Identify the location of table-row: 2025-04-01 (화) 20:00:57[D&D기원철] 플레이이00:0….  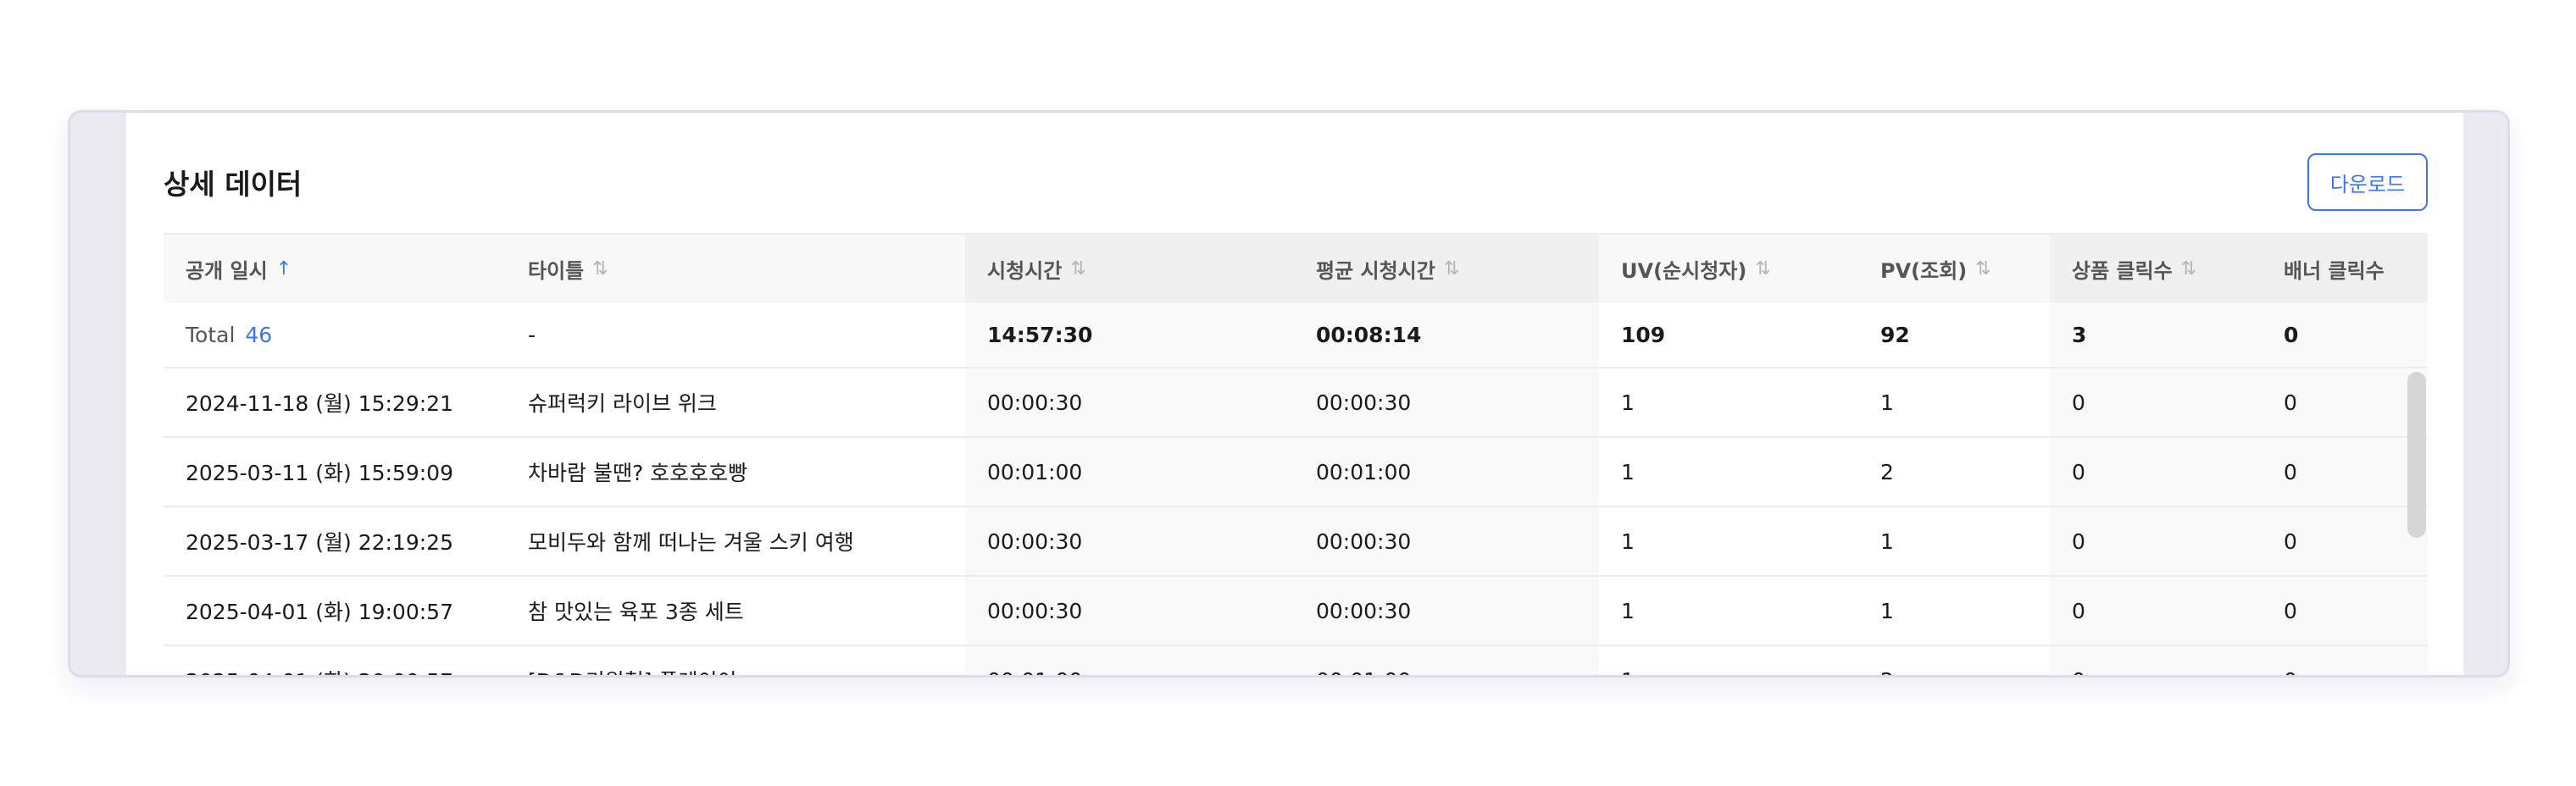
(1296, 660).